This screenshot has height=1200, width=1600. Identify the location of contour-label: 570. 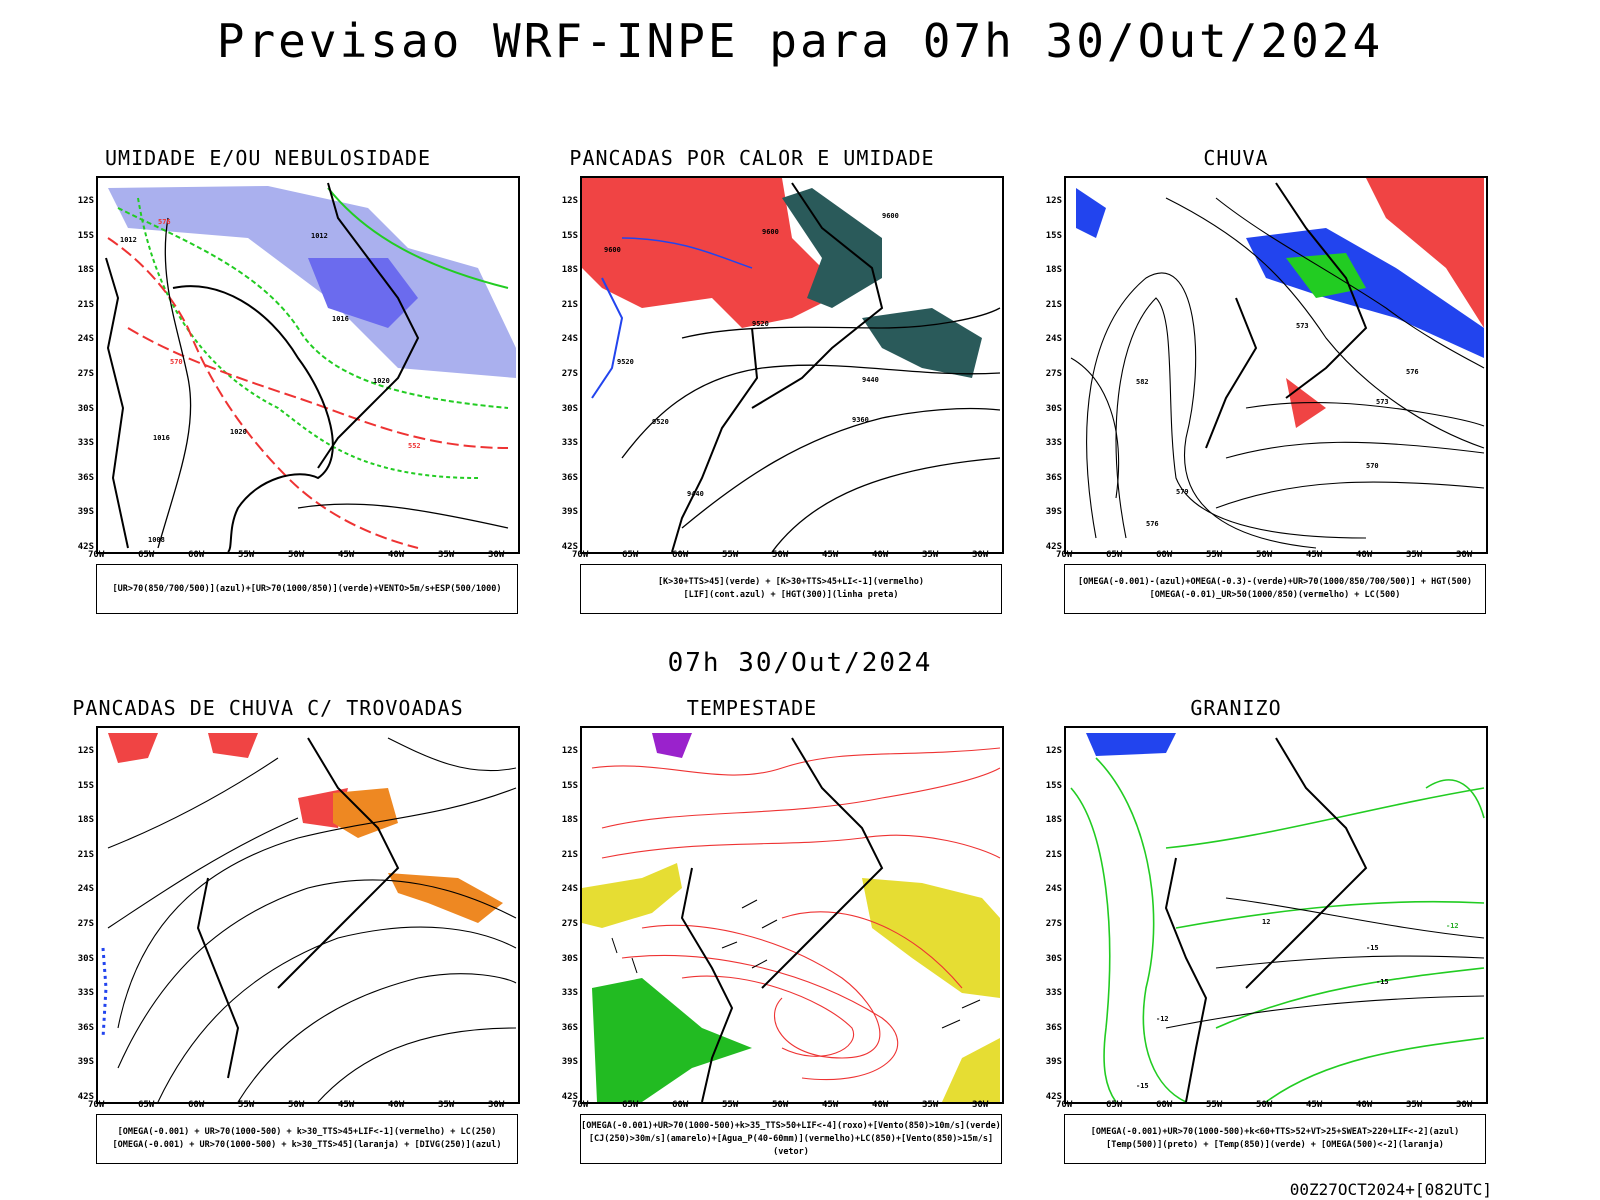
(176, 362).